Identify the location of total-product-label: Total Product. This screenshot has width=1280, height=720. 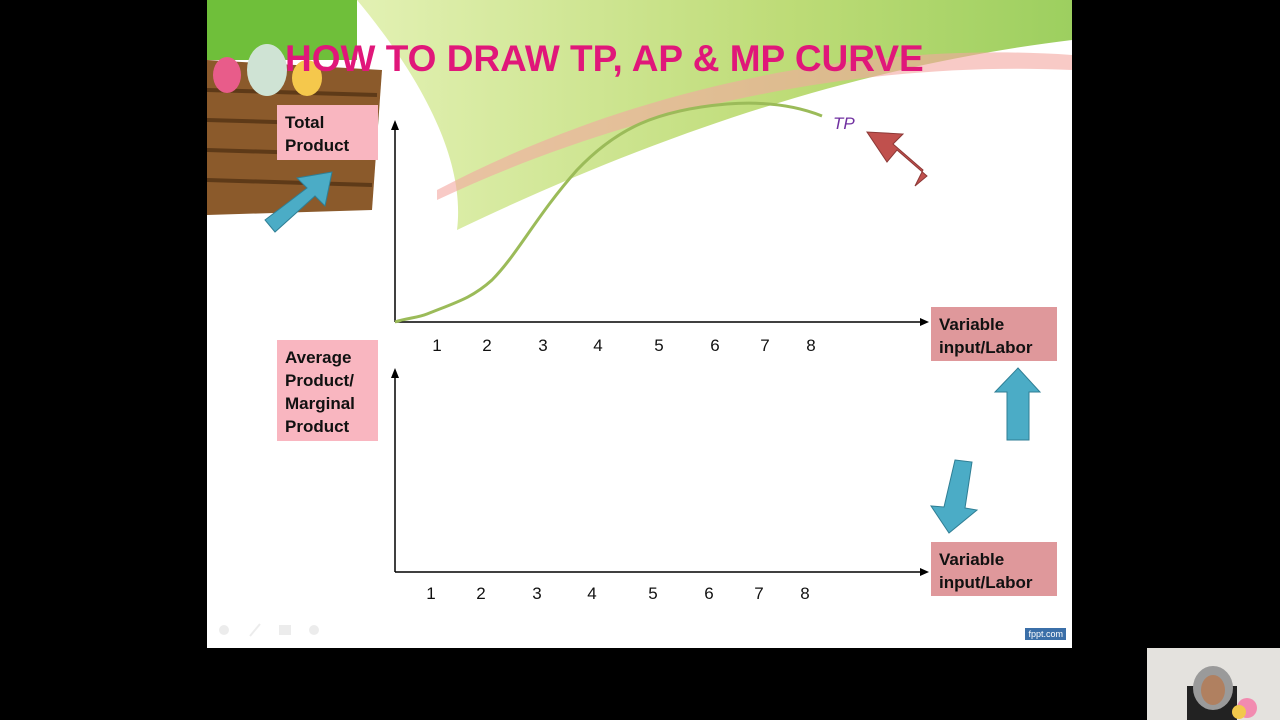
(327, 132).